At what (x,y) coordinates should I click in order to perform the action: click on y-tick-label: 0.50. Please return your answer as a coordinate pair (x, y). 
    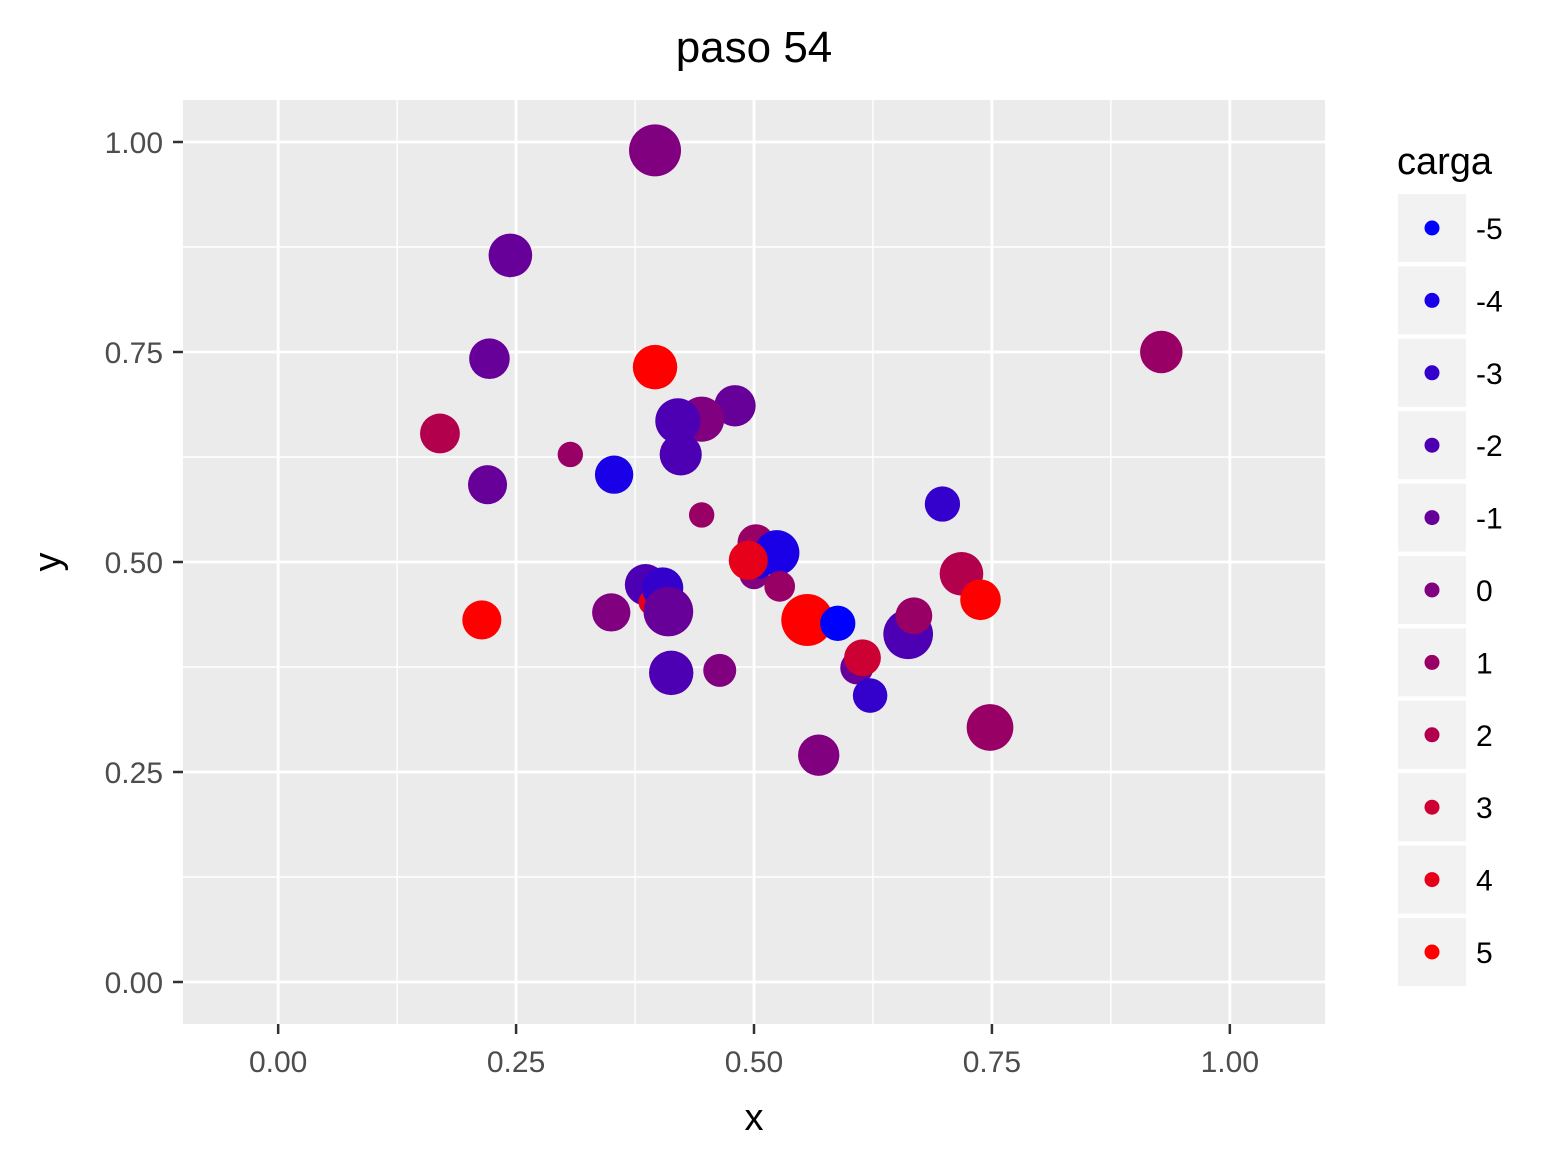
    Looking at the image, I should click on (134, 563).